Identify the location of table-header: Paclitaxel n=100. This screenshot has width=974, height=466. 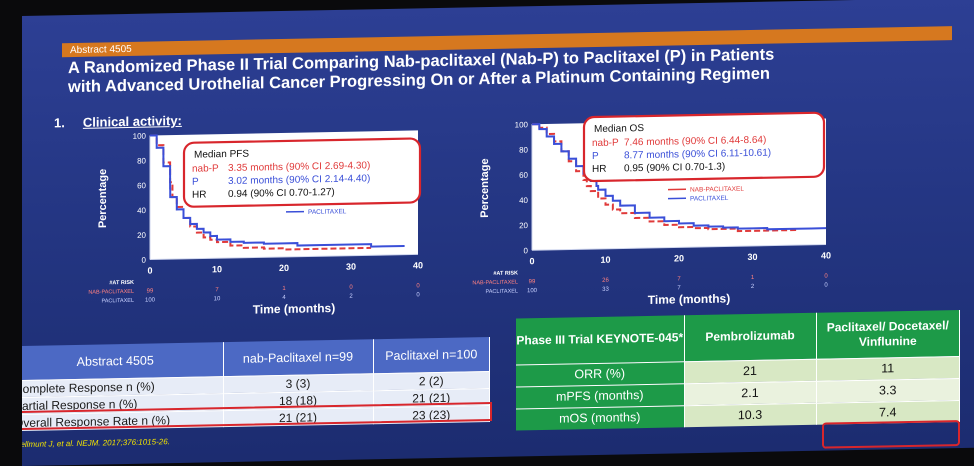
(431, 355).